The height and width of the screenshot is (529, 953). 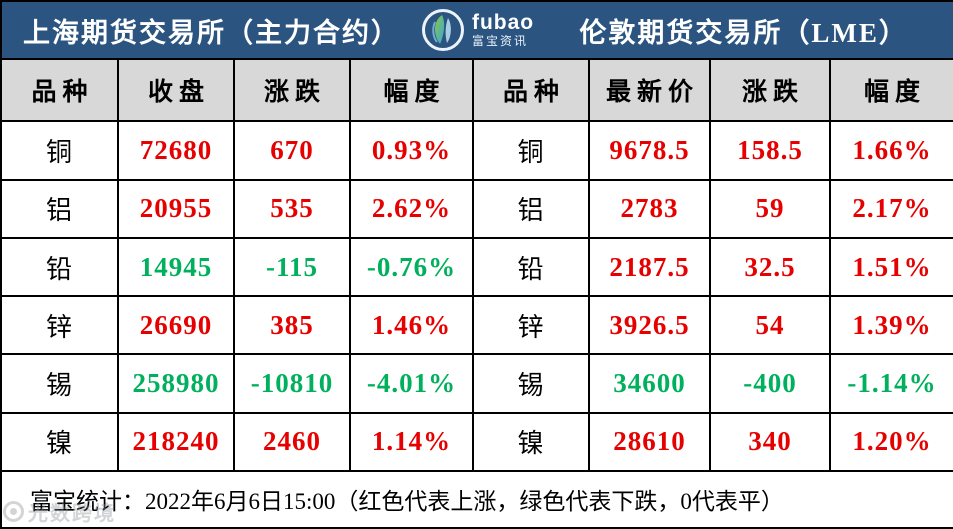 What do you see at coordinates (59, 90) in the screenshot?
I see `shfe-col-variety: 品种` at bounding box center [59, 90].